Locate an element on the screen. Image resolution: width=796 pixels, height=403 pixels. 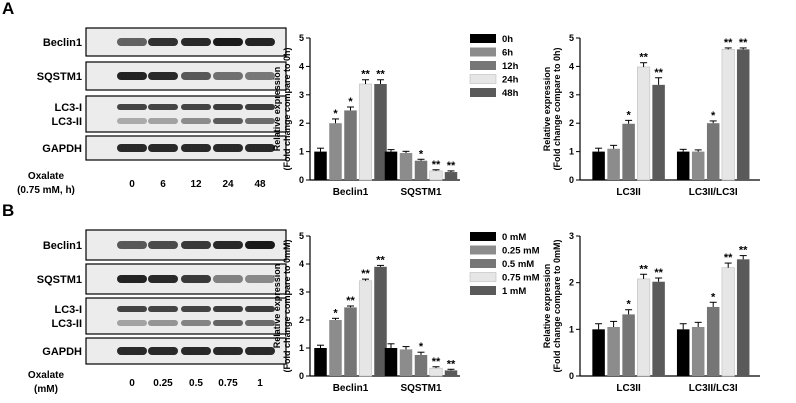
panel-letter: B is located at coordinates (8, 210).